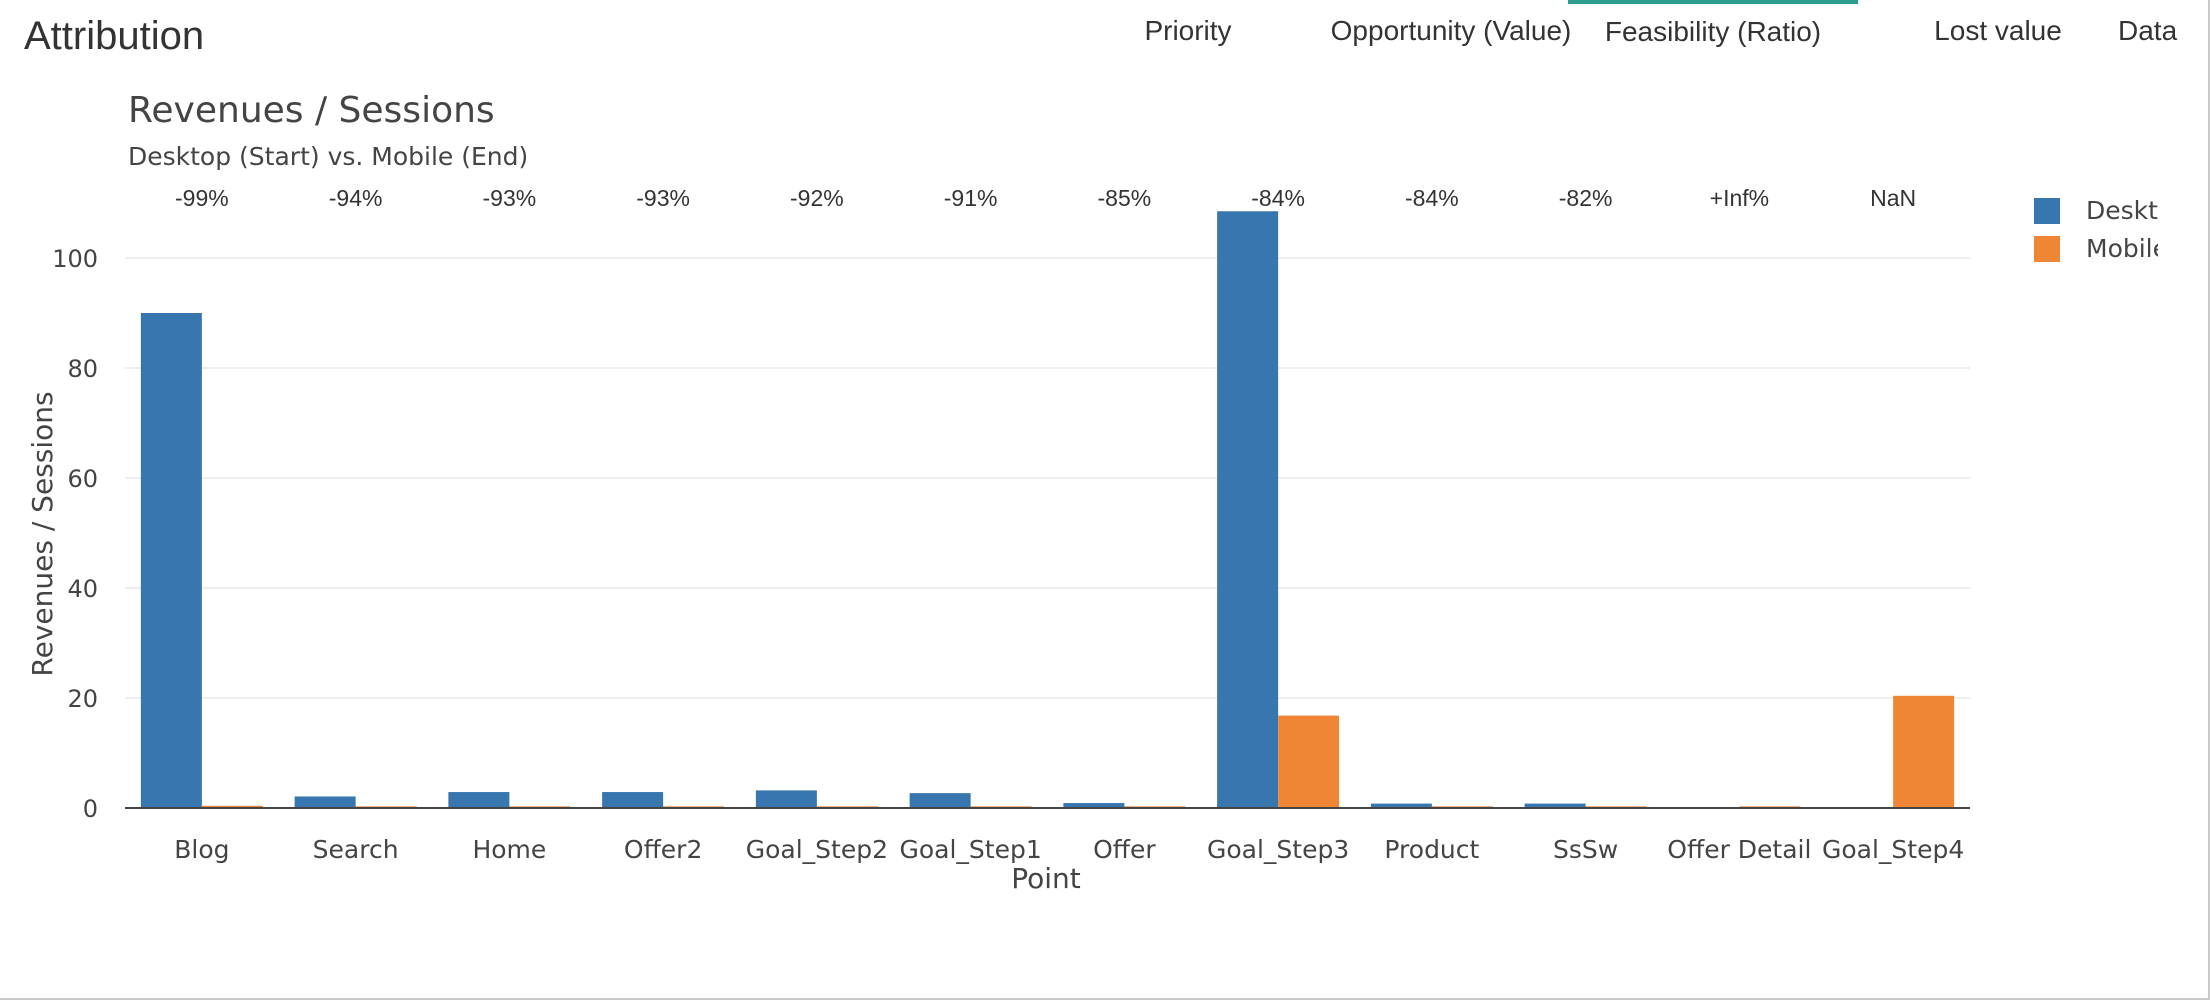 The width and height of the screenshot is (2212, 1002). I want to click on y-tick-label: 40, so click(82, 589).